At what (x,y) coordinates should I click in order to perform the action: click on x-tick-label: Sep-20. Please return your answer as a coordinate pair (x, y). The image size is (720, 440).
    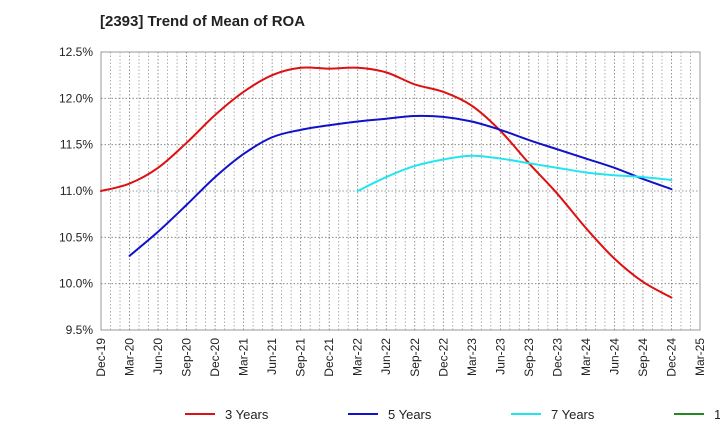
    Looking at the image, I should click on (187, 357).